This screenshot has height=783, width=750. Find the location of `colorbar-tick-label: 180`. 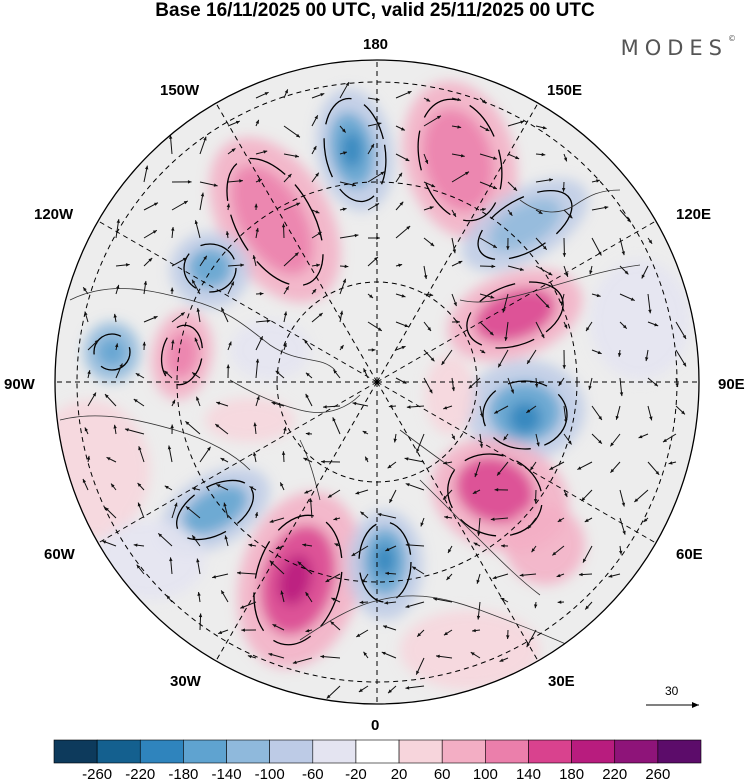

colorbar-tick-label: 180 is located at coordinates (572, 774).